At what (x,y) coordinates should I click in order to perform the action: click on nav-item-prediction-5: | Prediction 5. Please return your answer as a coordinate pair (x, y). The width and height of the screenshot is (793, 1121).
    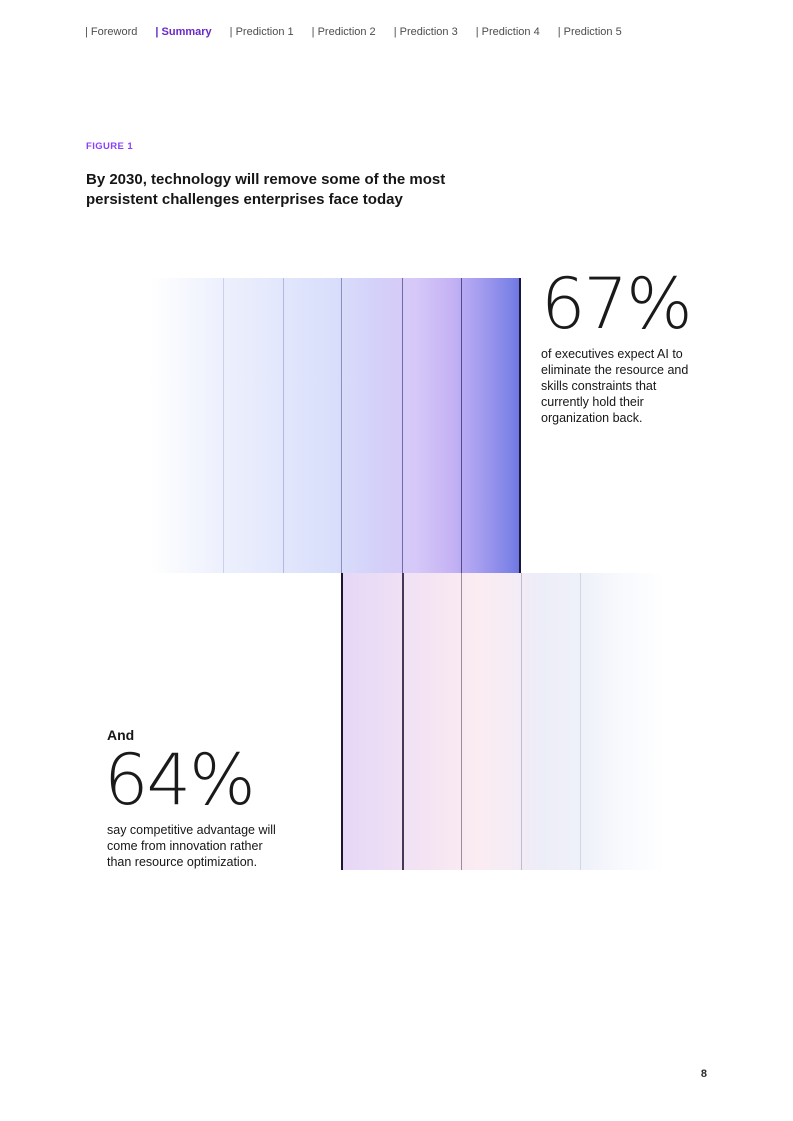
    Looking at the image, I should click on (589, 32).